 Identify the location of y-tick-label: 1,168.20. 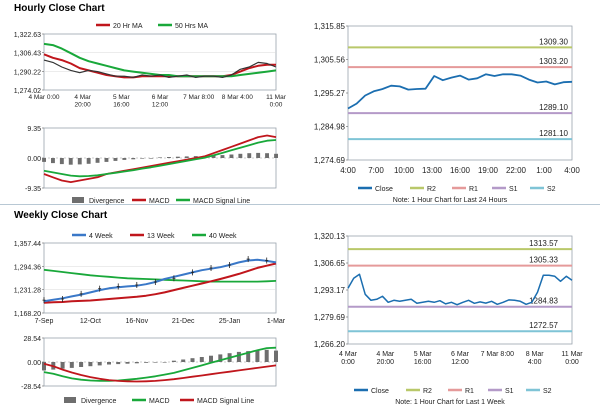
(27, 314).